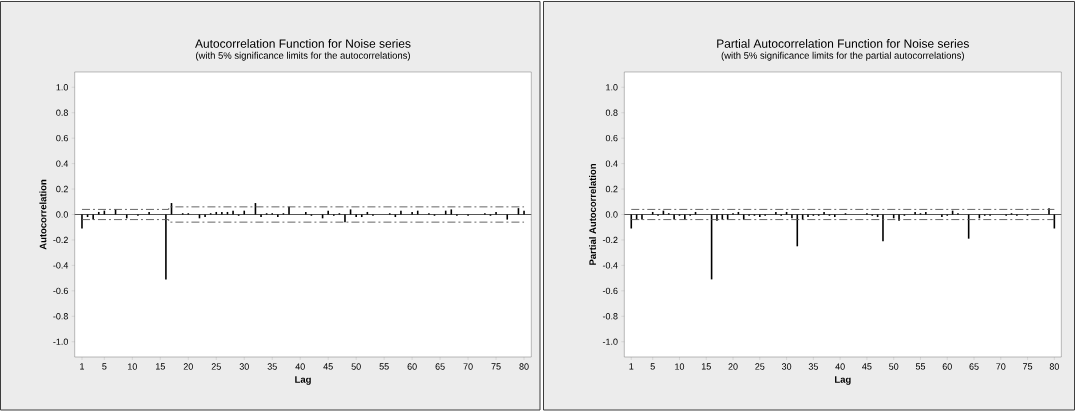 The width and height of the screenshot is (1075, 411). What do you see at coordinates (592, 214) in the screenshot?
I see `y-axis-title: Partial Autocorrelation` at bounding box center [592, 214].